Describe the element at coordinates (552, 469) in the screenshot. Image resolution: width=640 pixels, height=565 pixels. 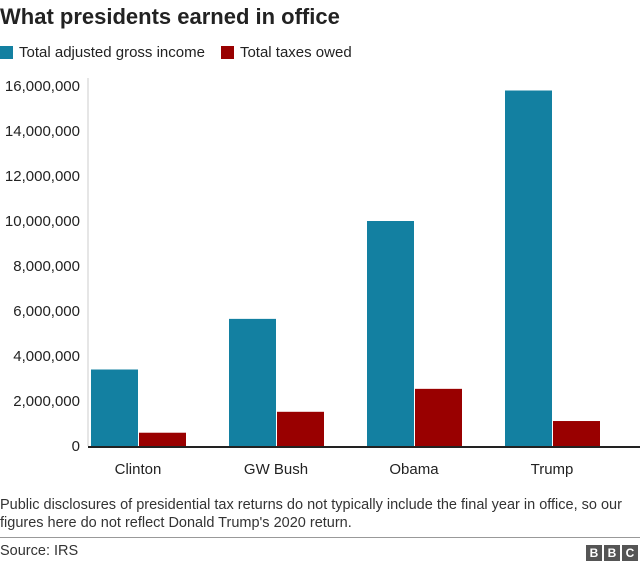
I see `x-tick-label: Trump` at that location.